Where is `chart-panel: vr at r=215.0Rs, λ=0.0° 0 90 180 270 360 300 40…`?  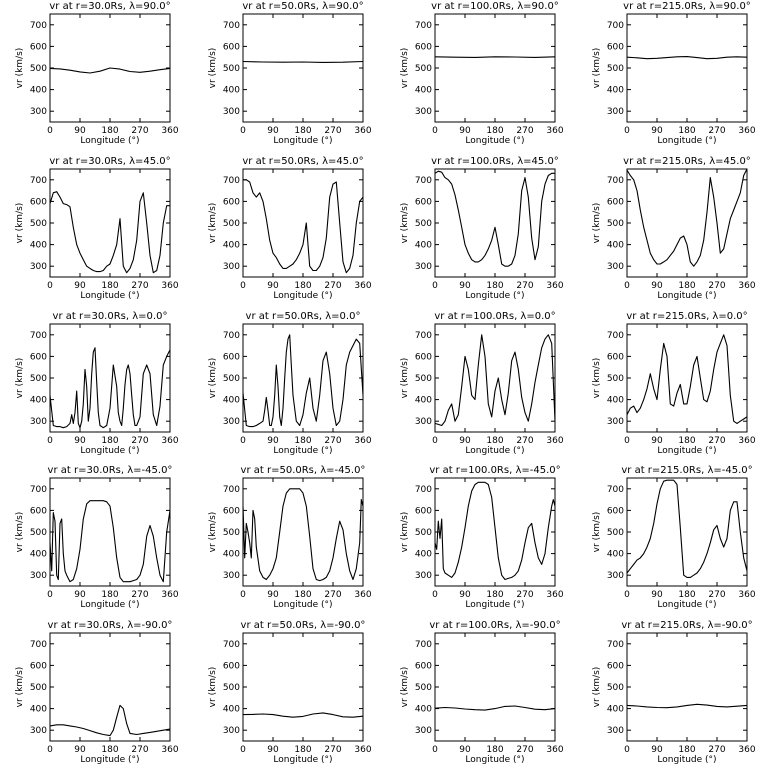
chart-panel: vr at r=215.0Rs, λ=0.0° 0 90 180 270 360 300 40… is located at coordinates (674, 383).